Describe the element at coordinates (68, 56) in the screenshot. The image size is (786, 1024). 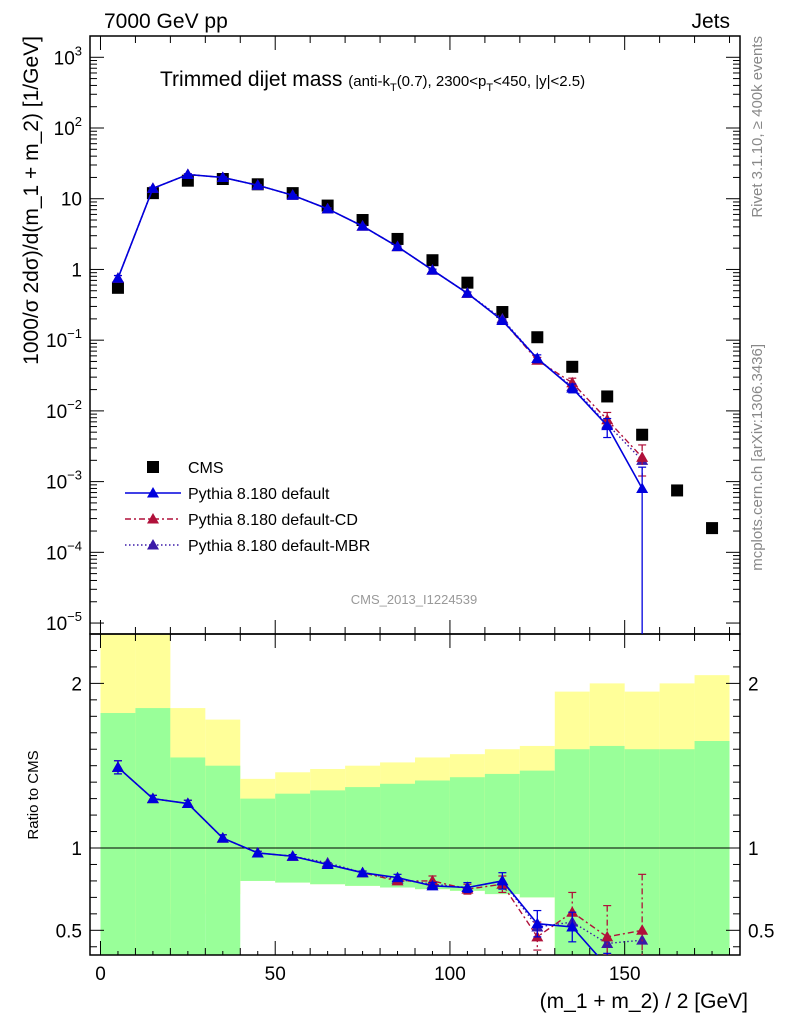
I see `main-y-tick-label: 10³` at that location.